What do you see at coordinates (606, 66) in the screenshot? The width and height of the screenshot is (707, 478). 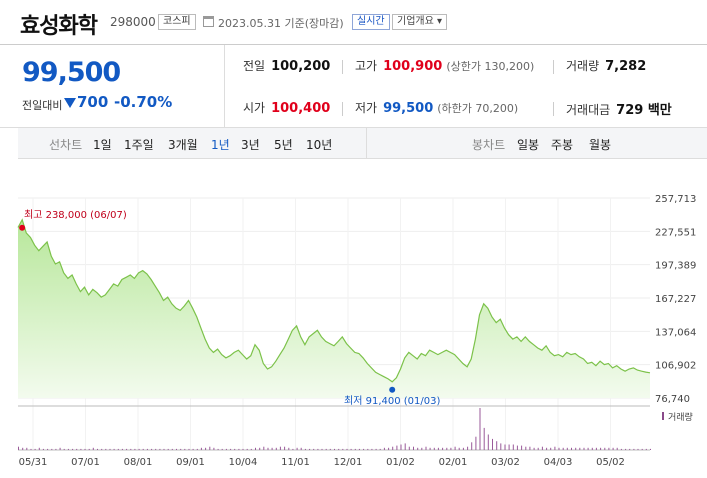 I see `stat-volume: 거래량 7,282` at bounding box center [606, 66].